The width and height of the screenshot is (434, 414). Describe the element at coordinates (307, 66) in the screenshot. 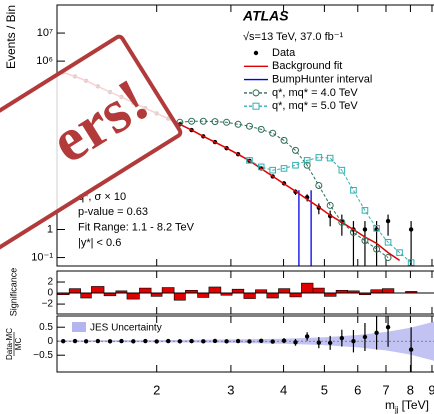

I see `legend-label: Background fit` at that location.